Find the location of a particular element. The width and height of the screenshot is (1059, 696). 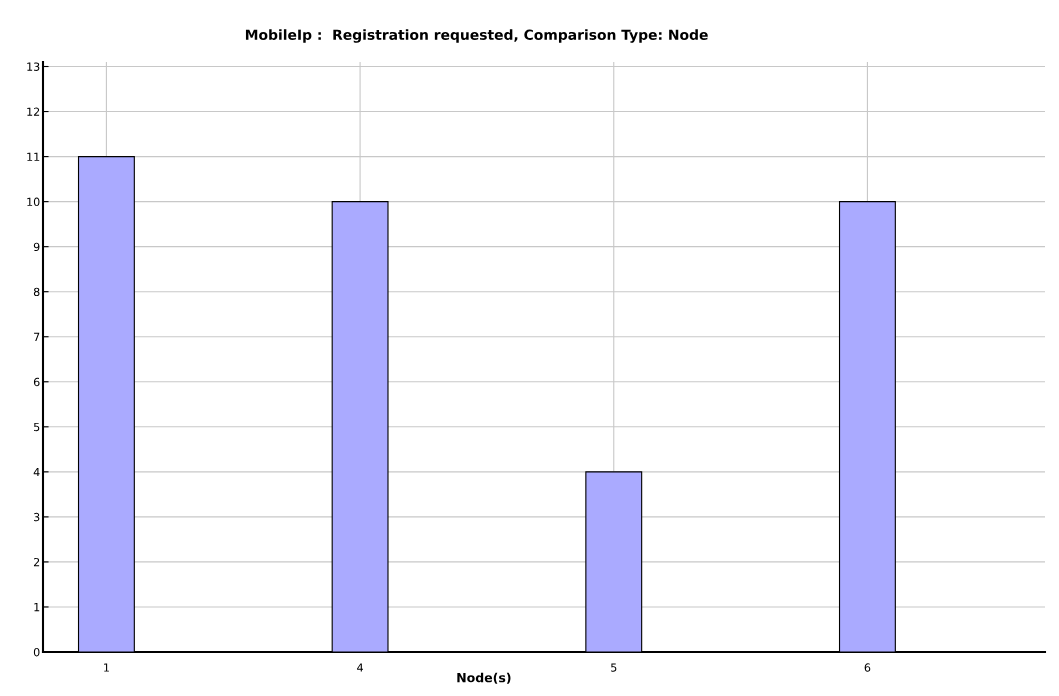

y-tick-label: 10 is located at coordinates (33, 201).